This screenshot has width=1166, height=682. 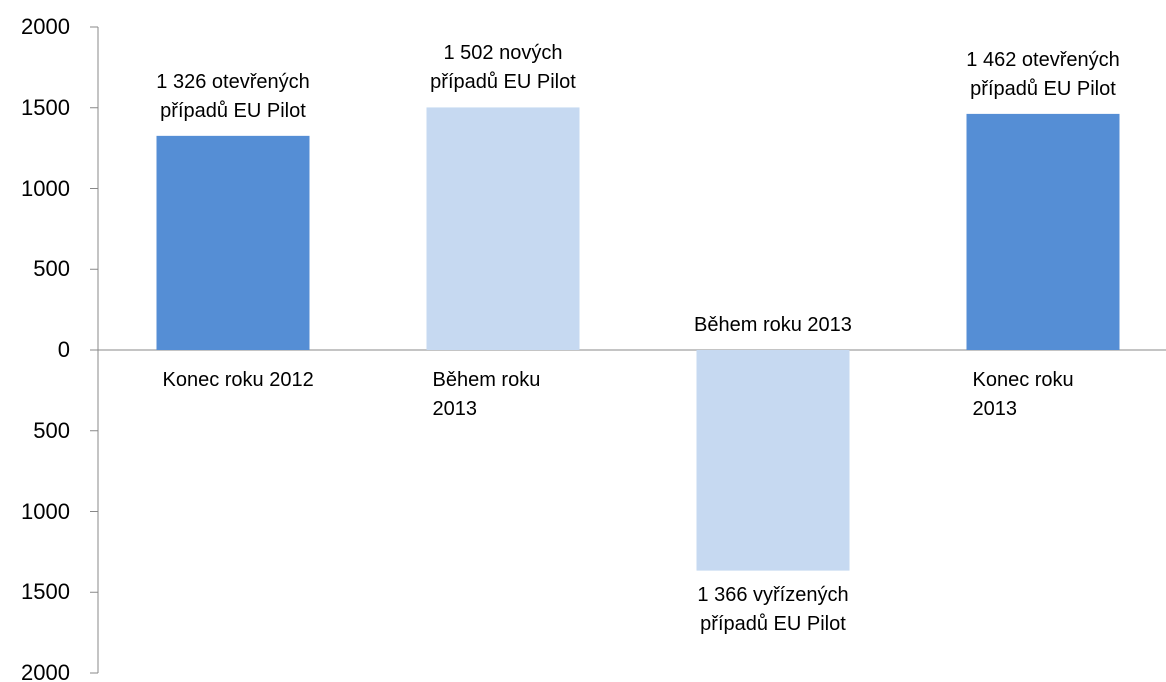 What do you see at coordinates (503, 68) in the screenshot?
I see `value-label: 1 502 nových případů EU Pilot` at bounding box center [503, 68].